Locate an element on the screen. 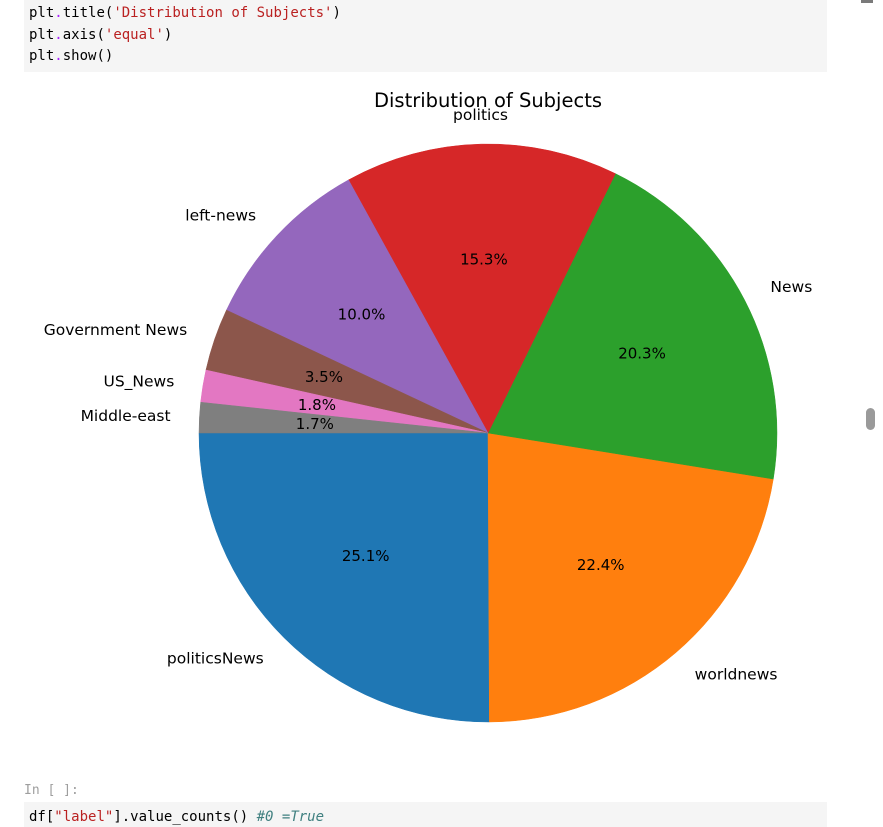 The height and width of the screenshot is (827, 883). code-line: plt.axis('equal') is located at coordinates (101, 34).